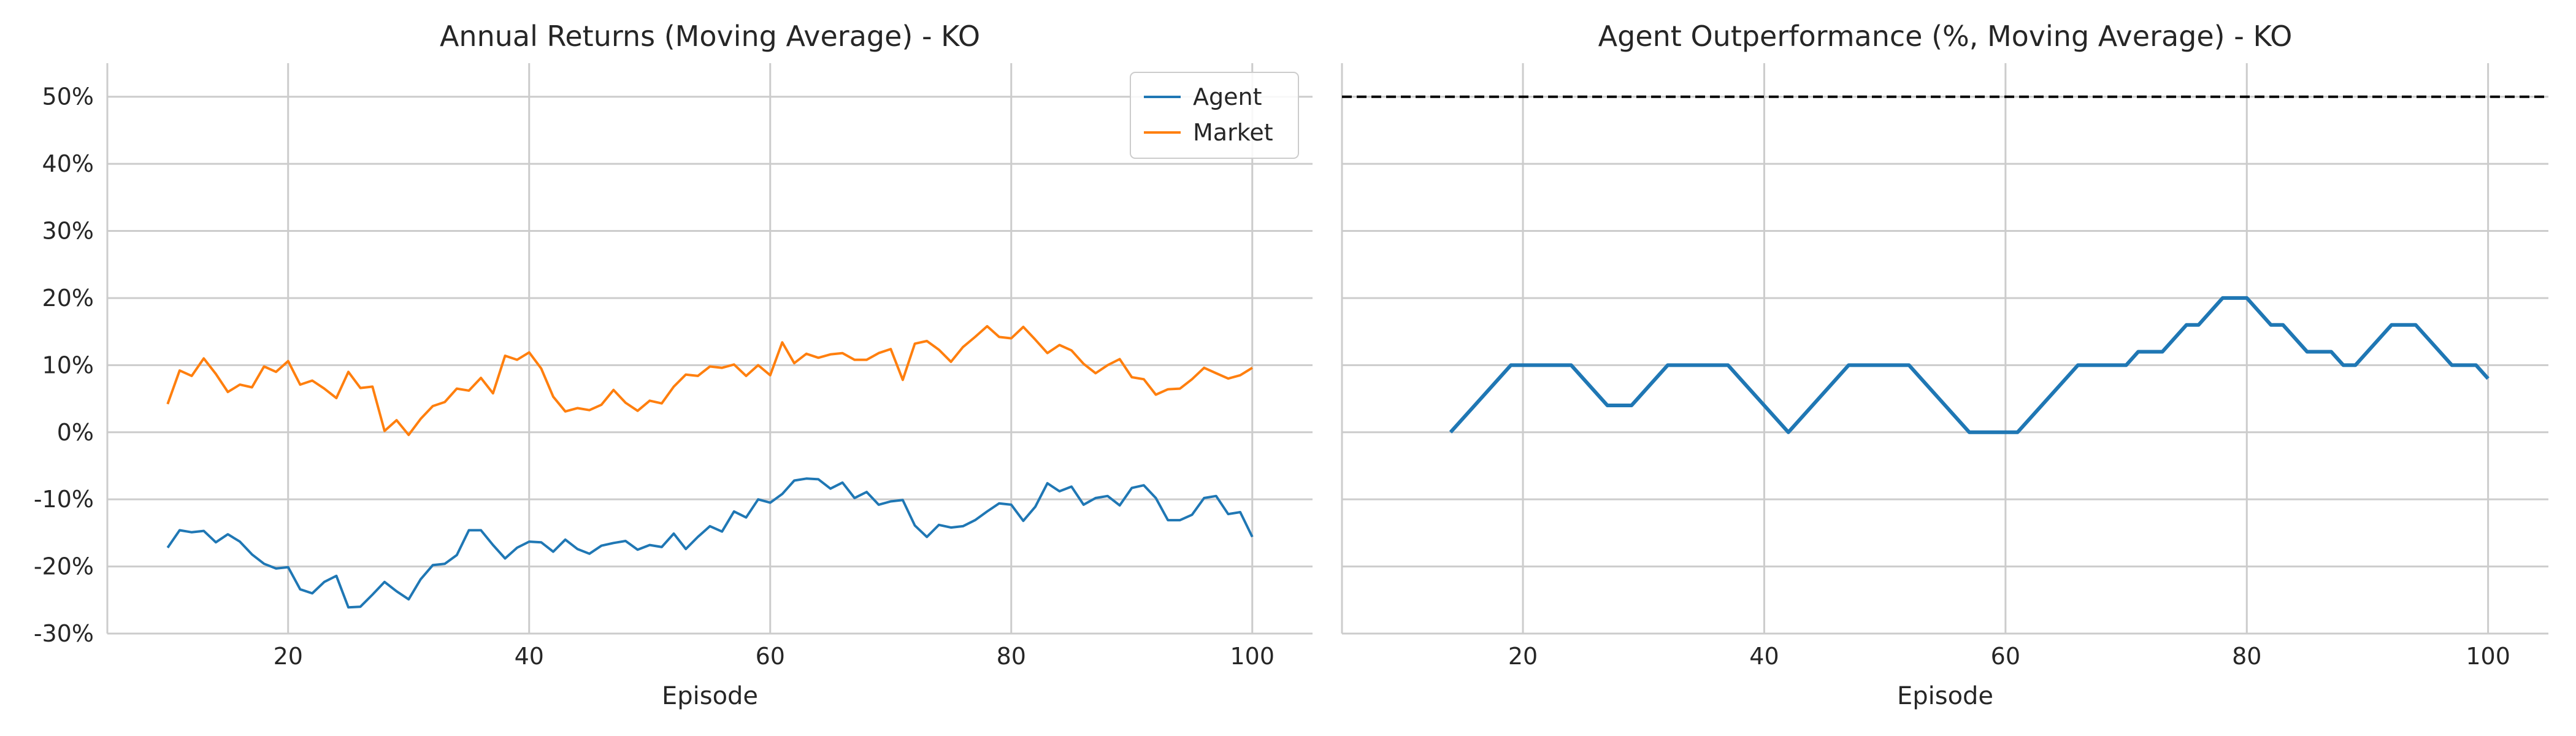 This screenshot has height=736, width=2576. I want to click on legend-box, so click(1214, 115).